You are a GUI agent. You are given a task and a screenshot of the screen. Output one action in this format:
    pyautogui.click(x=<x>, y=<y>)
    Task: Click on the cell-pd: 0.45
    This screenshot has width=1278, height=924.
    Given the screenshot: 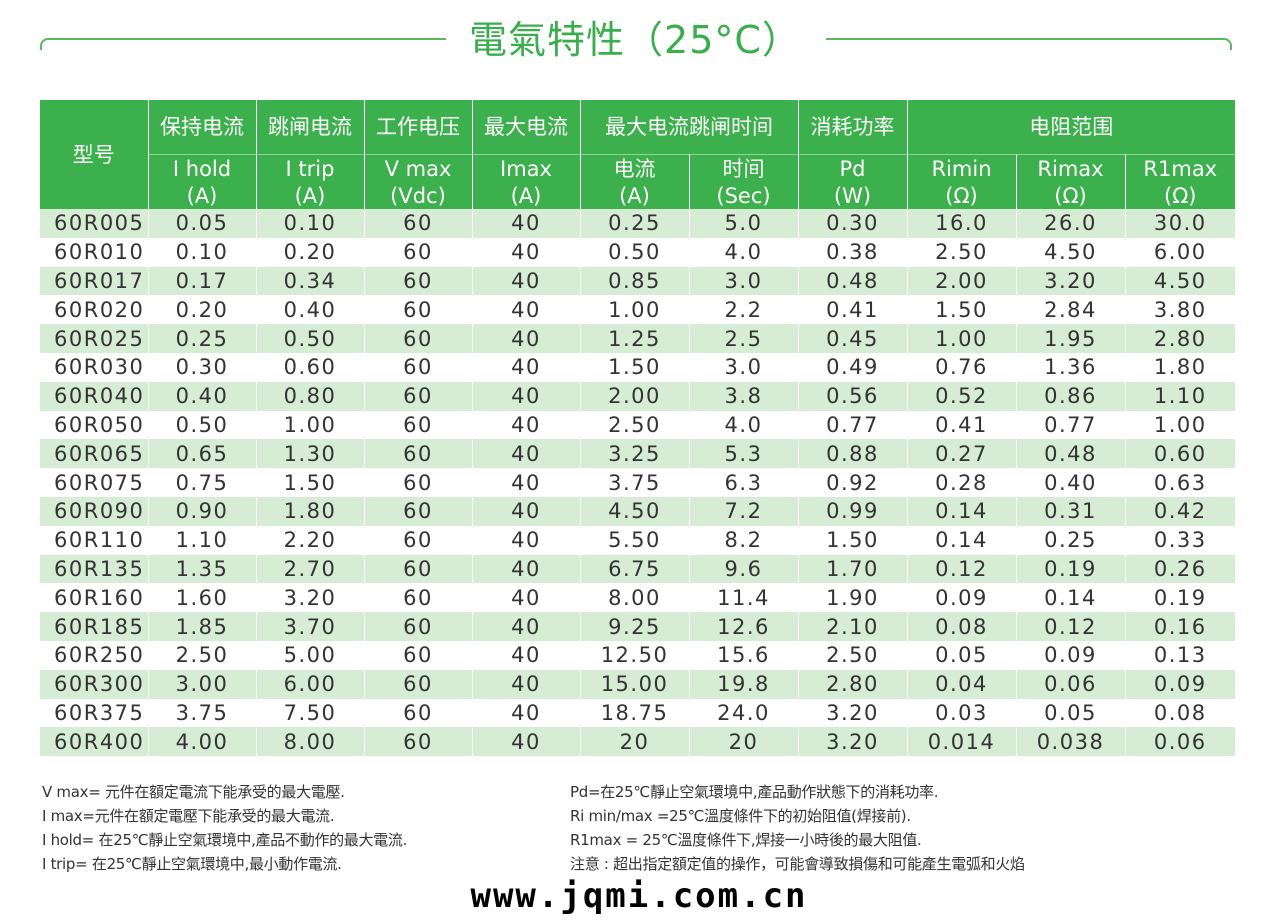 What is the action you would take?
    pyautogui.click(x=853, y=338)
    